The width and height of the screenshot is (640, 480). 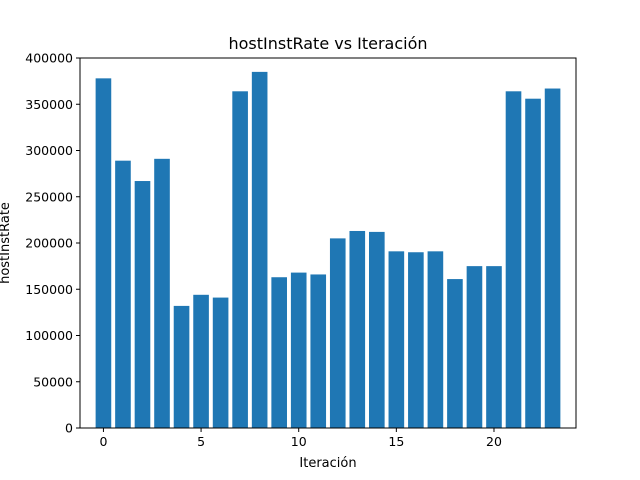 I want to click on y-axis-label: hostInstRate, so click(x=6, y=243).